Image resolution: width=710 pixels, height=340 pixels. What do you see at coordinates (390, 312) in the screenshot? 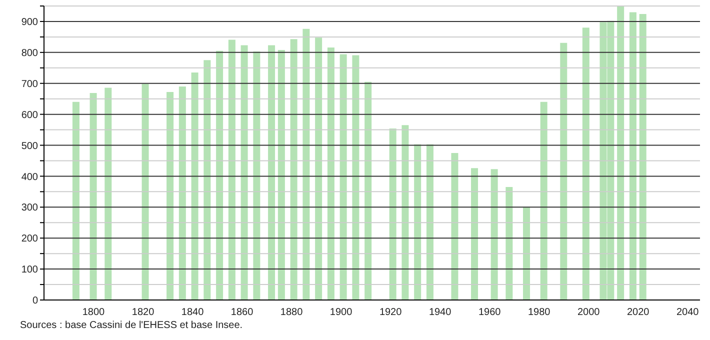
I see `x-tick-label: 1920` at bounding box center [390, 312].